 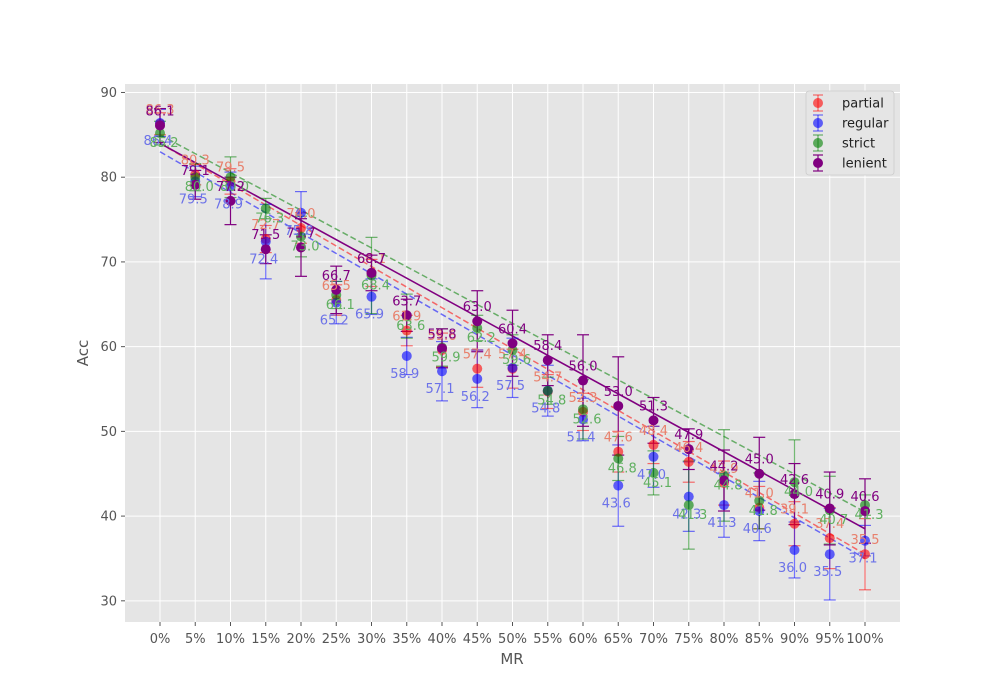 I want to click on data-label-regular: 37.1, so click(x=863, y=559).